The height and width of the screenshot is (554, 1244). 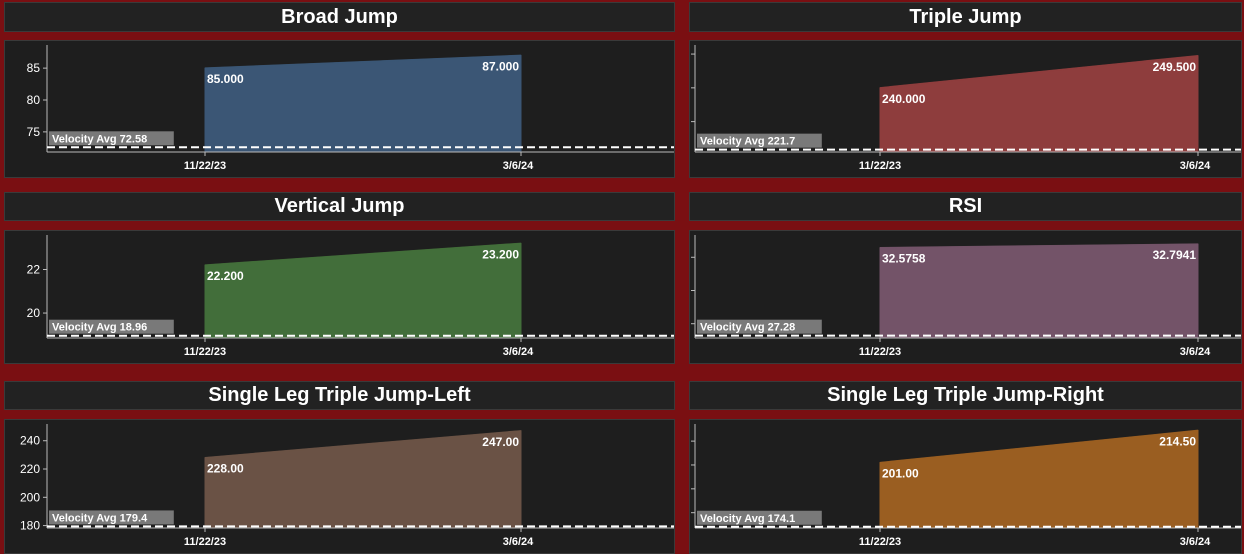 What do you see at coordinates (1175, 255) in the screenshot?
I see `data-label: 32.7941` at bounding box center [1175, 255].